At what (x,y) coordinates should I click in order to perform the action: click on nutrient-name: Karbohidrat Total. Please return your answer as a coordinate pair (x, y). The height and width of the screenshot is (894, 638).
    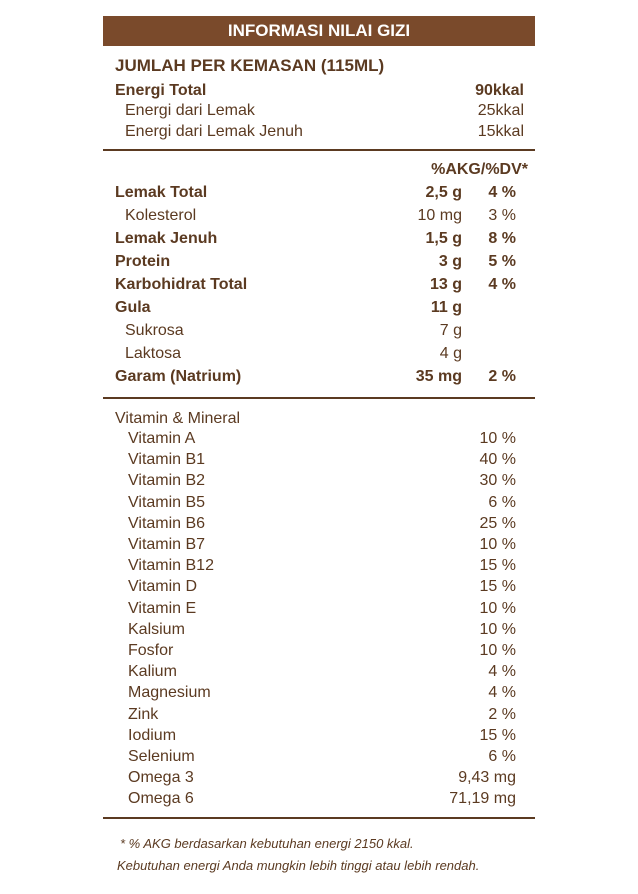
    Looking at the image, I should click on (181, 284).